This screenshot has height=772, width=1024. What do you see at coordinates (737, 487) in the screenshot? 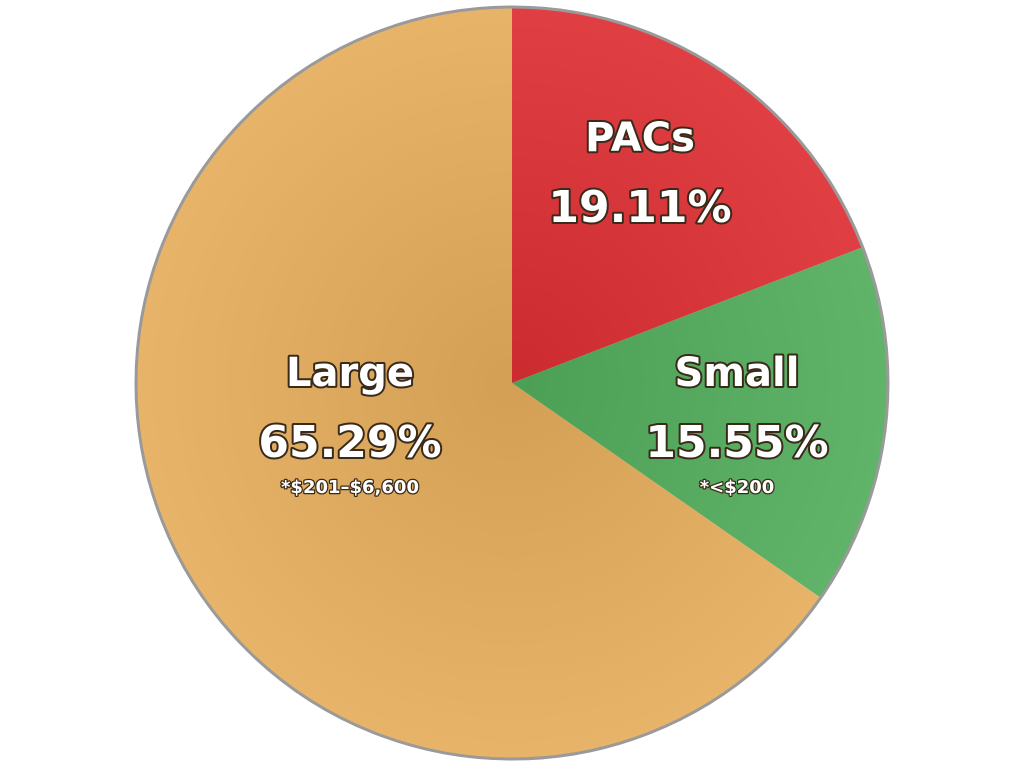
I see `slice-note: *<$200` at bounding box center [737, 487].